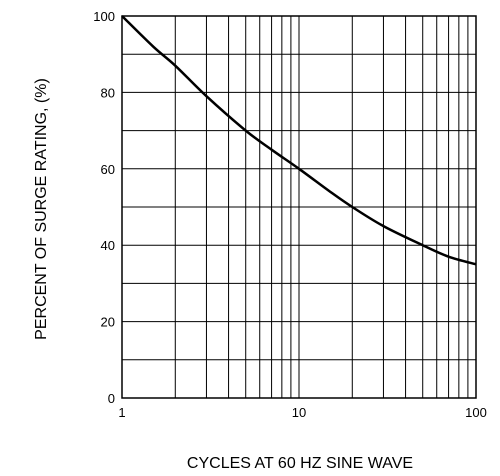 The width and height of the screenshot is (500, 476). What do you see at coordinates (108, 322) in the screenshot?
I see `y-tick-label: 20` at bounding box center [108, 322].